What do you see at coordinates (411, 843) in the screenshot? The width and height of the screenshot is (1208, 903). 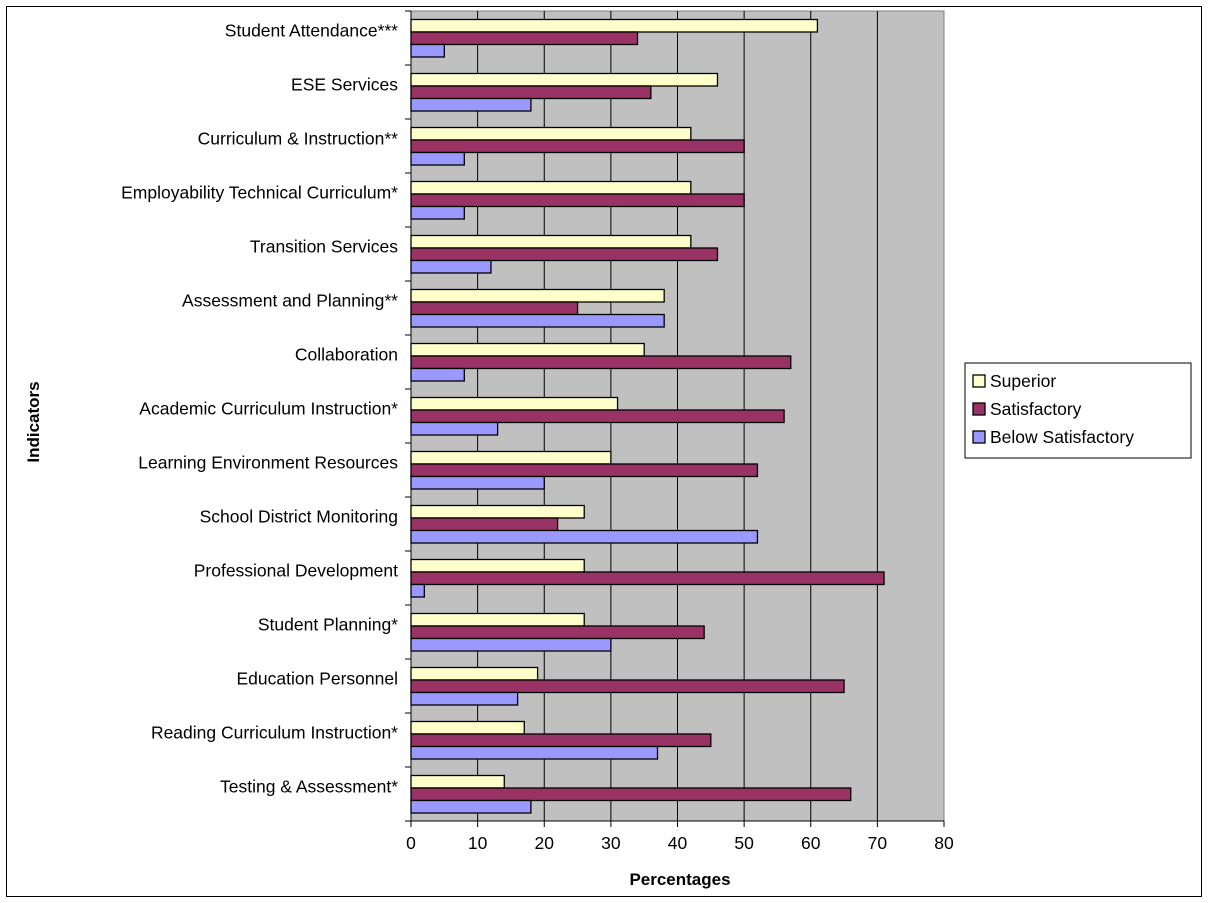 I see `x-tick-label: 0` at bounding box center [411, 843].